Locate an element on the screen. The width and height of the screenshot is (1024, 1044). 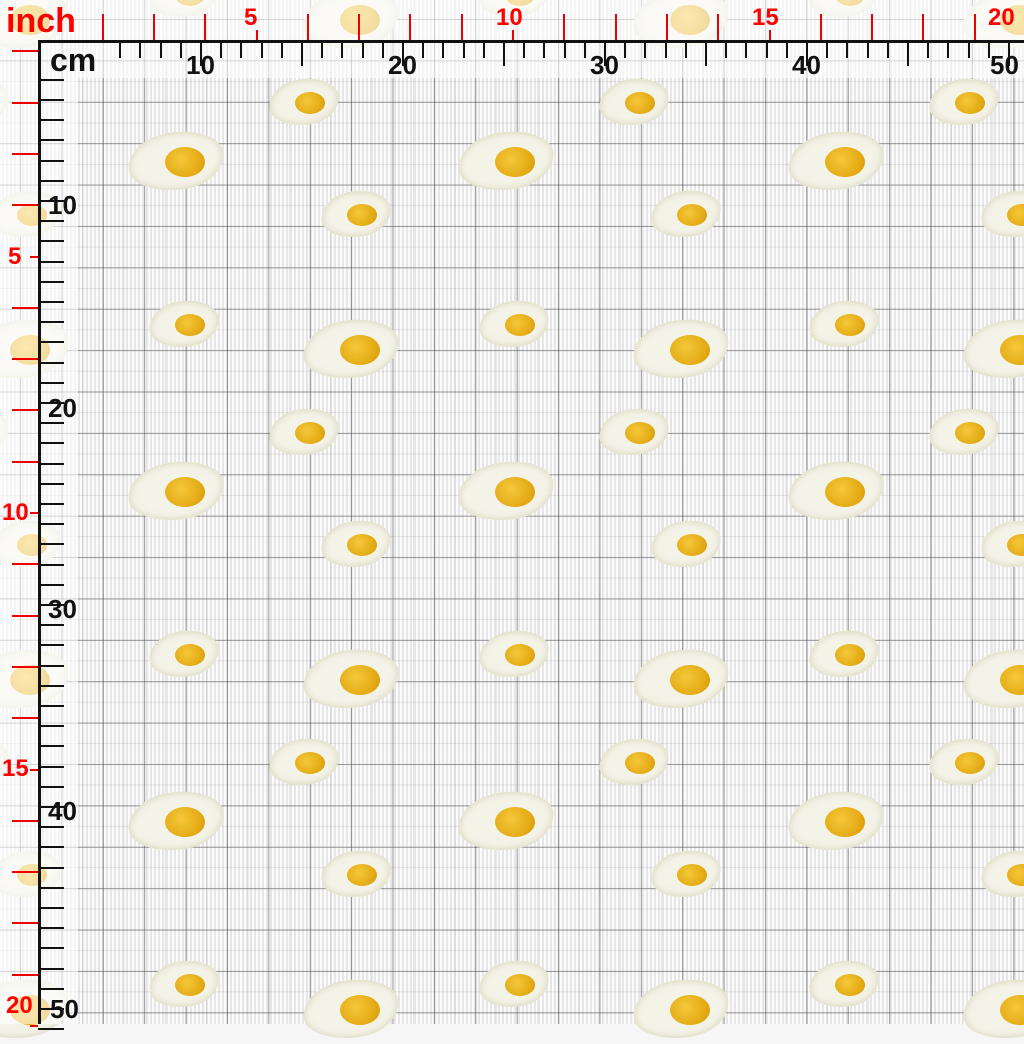
top-inch-label: 15 is located at coordinates (765, 17).